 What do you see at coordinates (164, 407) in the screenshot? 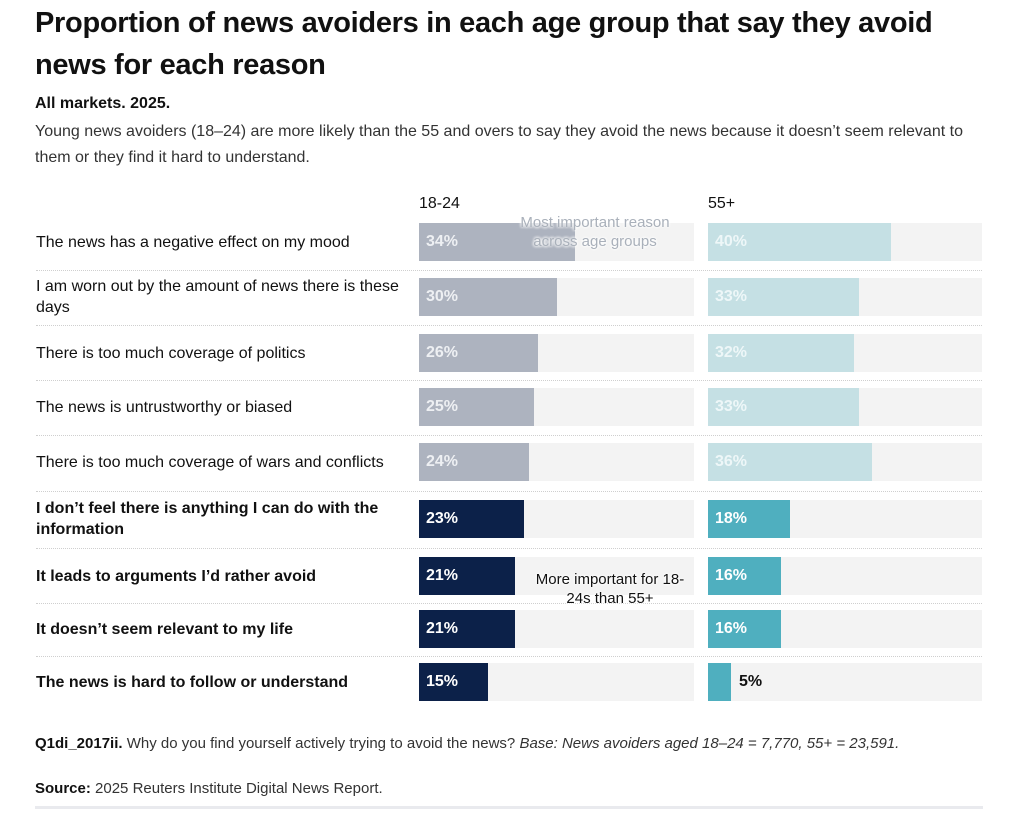
I see `row-label: The news is untrustworthy or biased` at bounding box center [164, 407].